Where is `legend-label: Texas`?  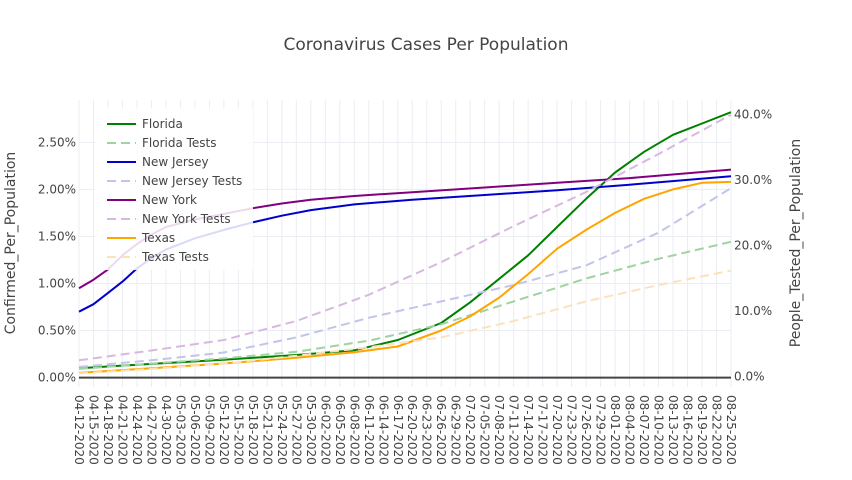
legend-label: Texas is located at coordinates (158, 238).